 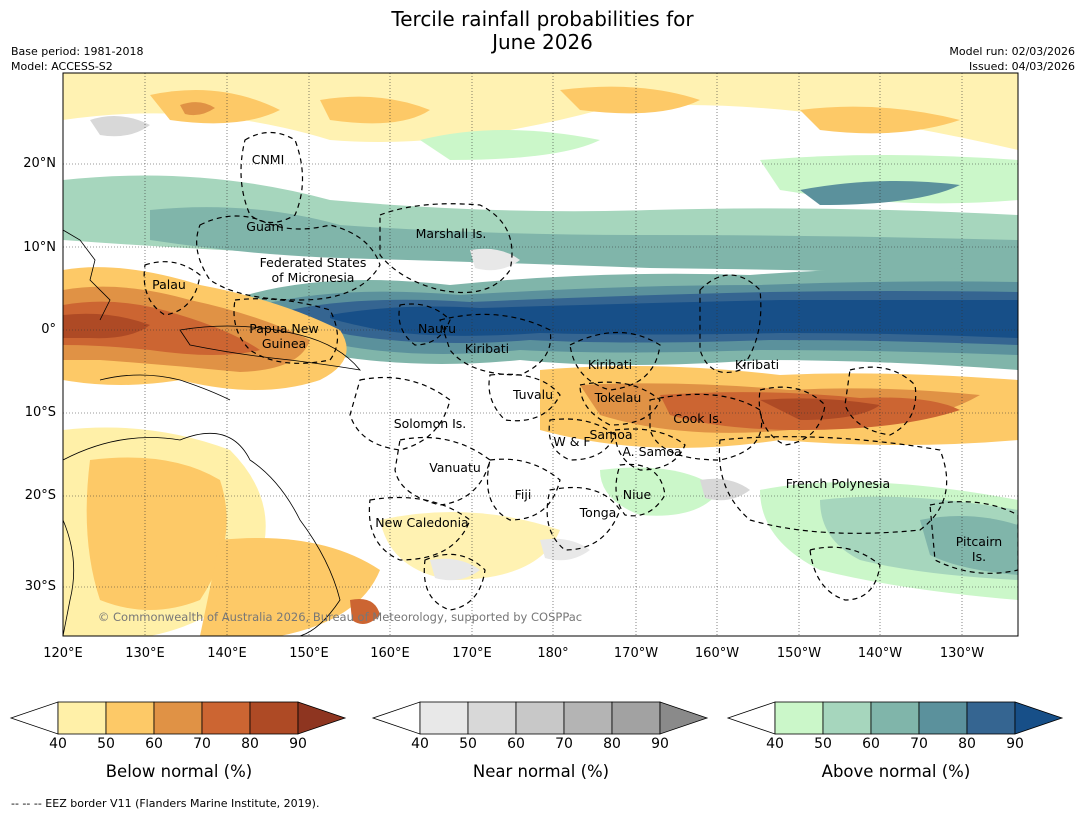 What do you see at coordinates (63, 653) in the screenshot?
I see `lon-label: 120°E` at bounding box center [63, 653].